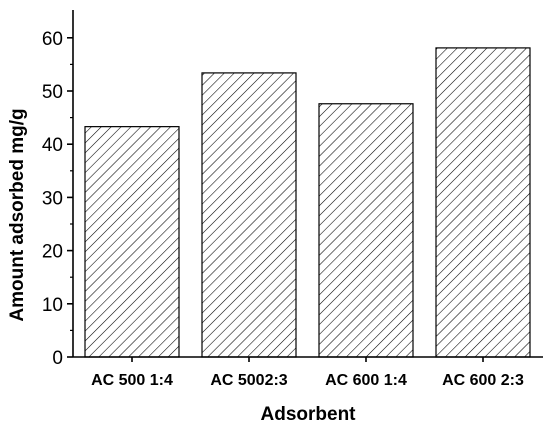 This screenshot has width=550, height=430. Describe the element at coordinates (52, 252) in the screenshot. I see `y-tick-label: 20` at that location.